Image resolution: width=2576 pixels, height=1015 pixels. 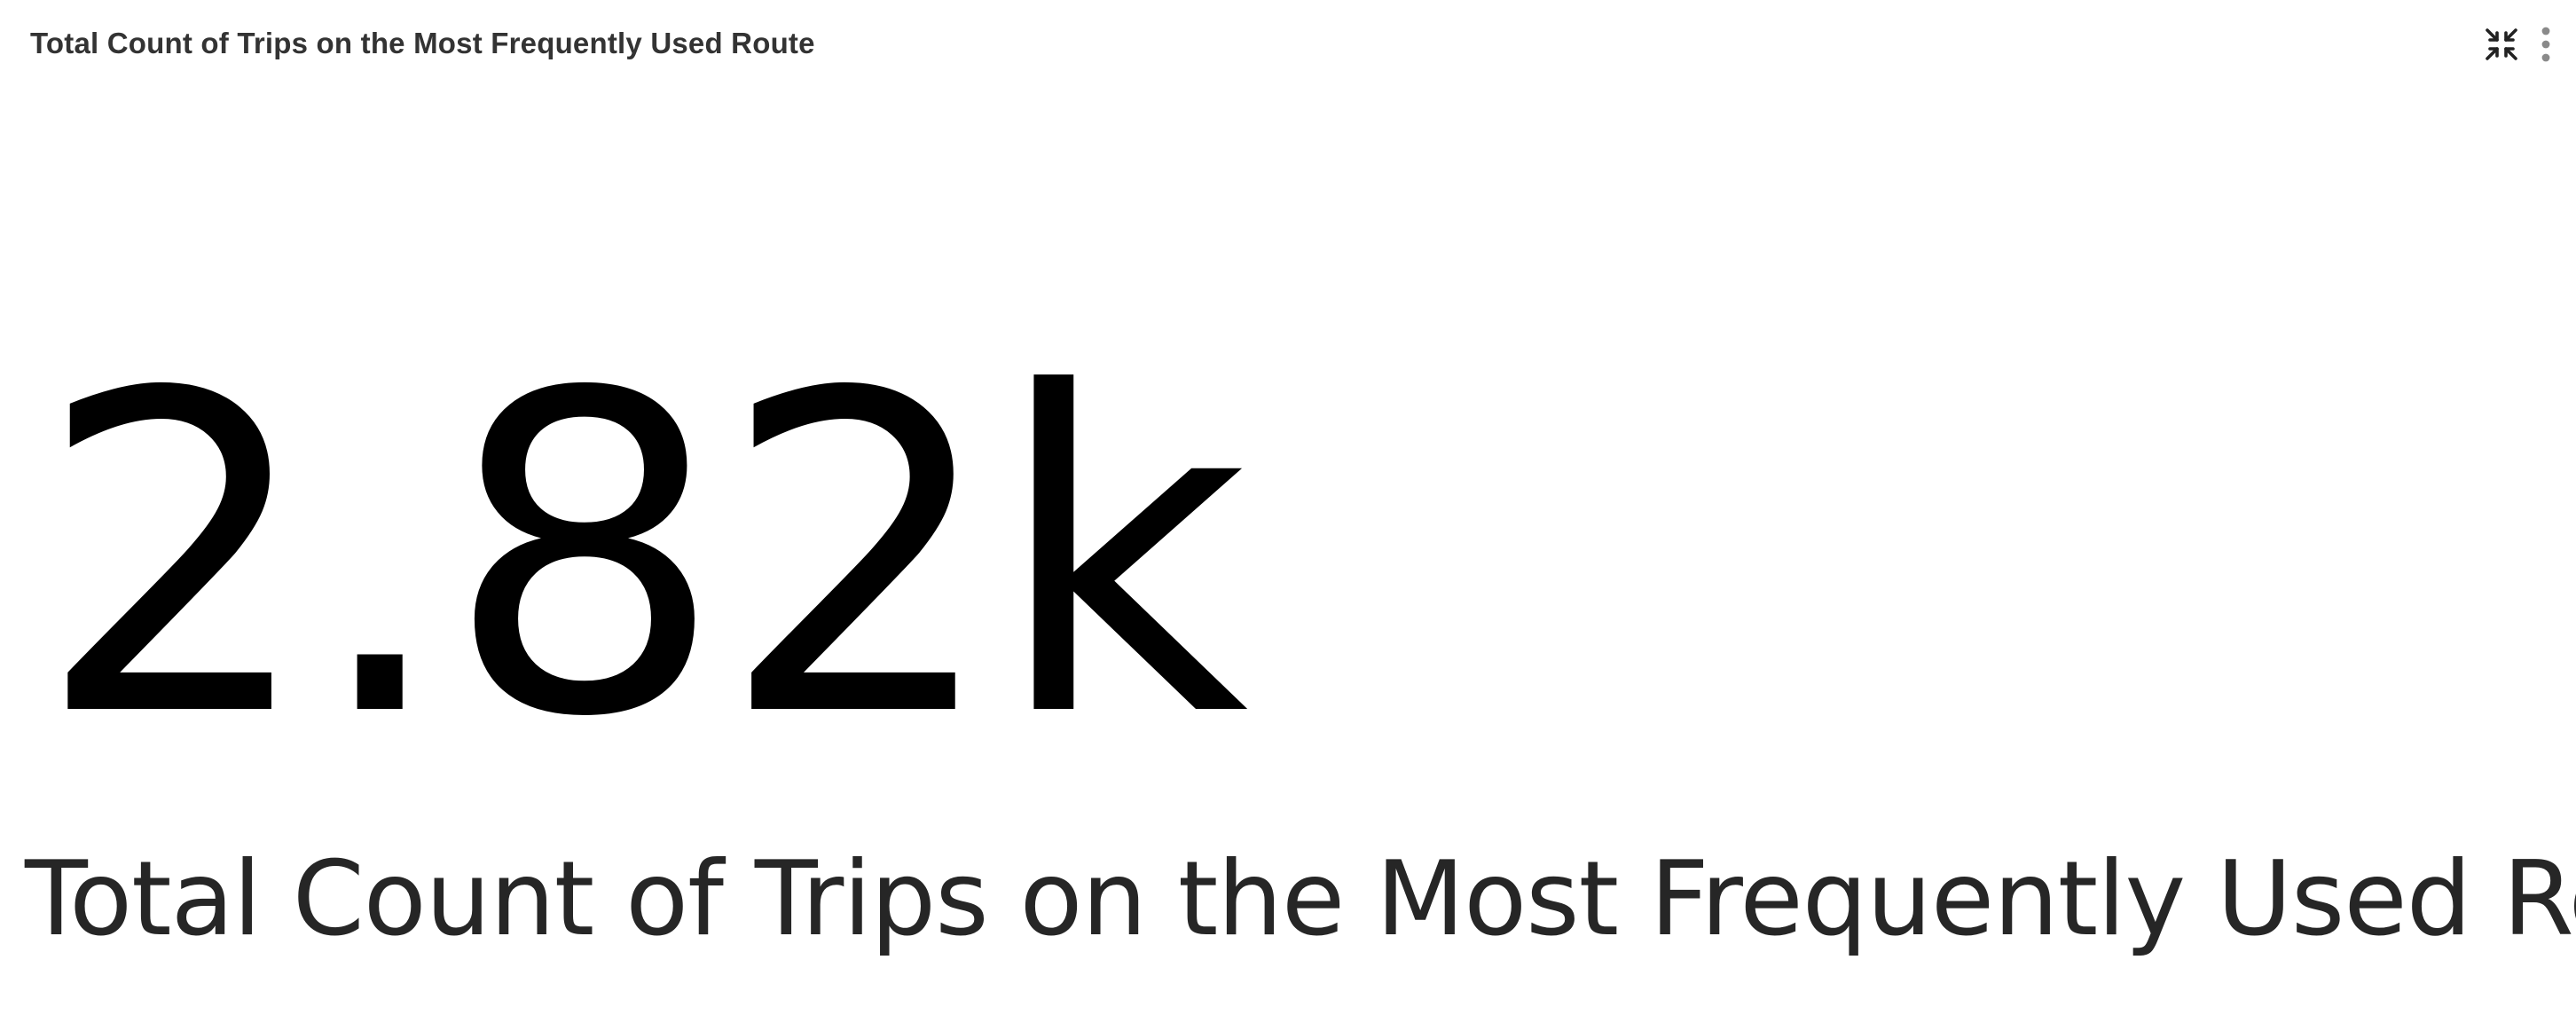 I want to click on vertical-dots-icon, so click(x=2545, y=44).